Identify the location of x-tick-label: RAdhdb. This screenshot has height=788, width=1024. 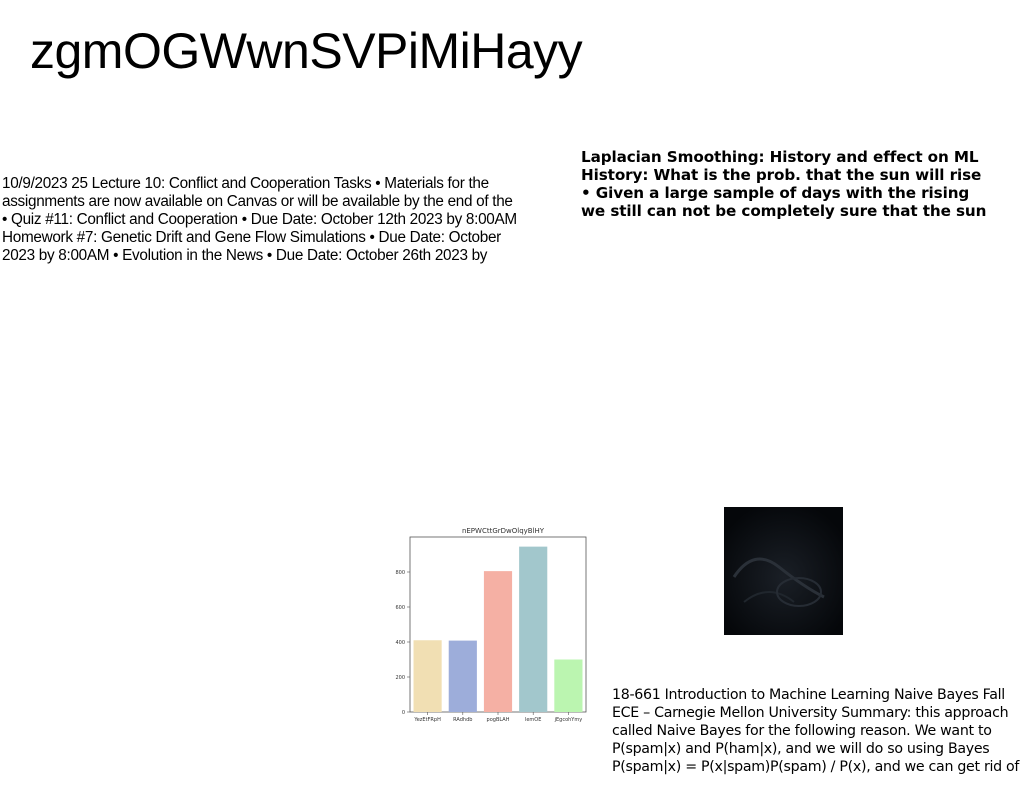
(462, 720).